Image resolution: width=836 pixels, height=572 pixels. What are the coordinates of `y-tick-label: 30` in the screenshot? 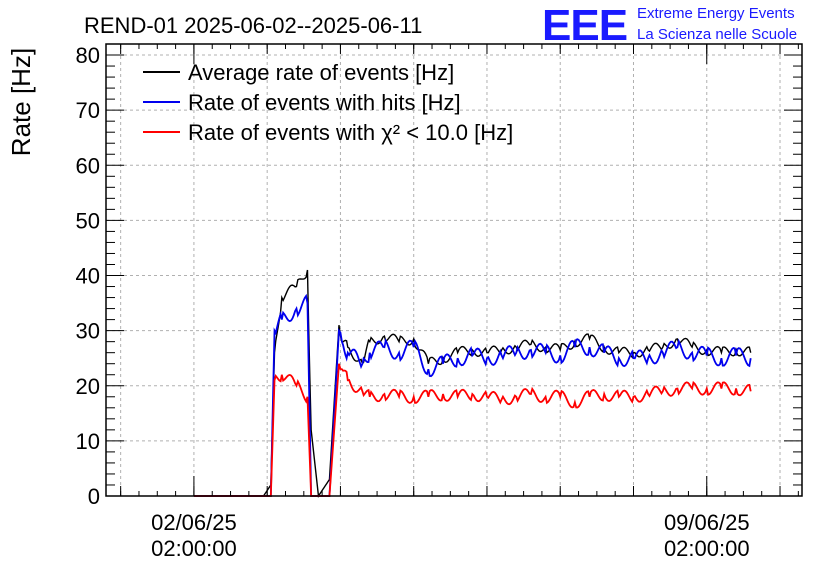 It's located at (88, 331).